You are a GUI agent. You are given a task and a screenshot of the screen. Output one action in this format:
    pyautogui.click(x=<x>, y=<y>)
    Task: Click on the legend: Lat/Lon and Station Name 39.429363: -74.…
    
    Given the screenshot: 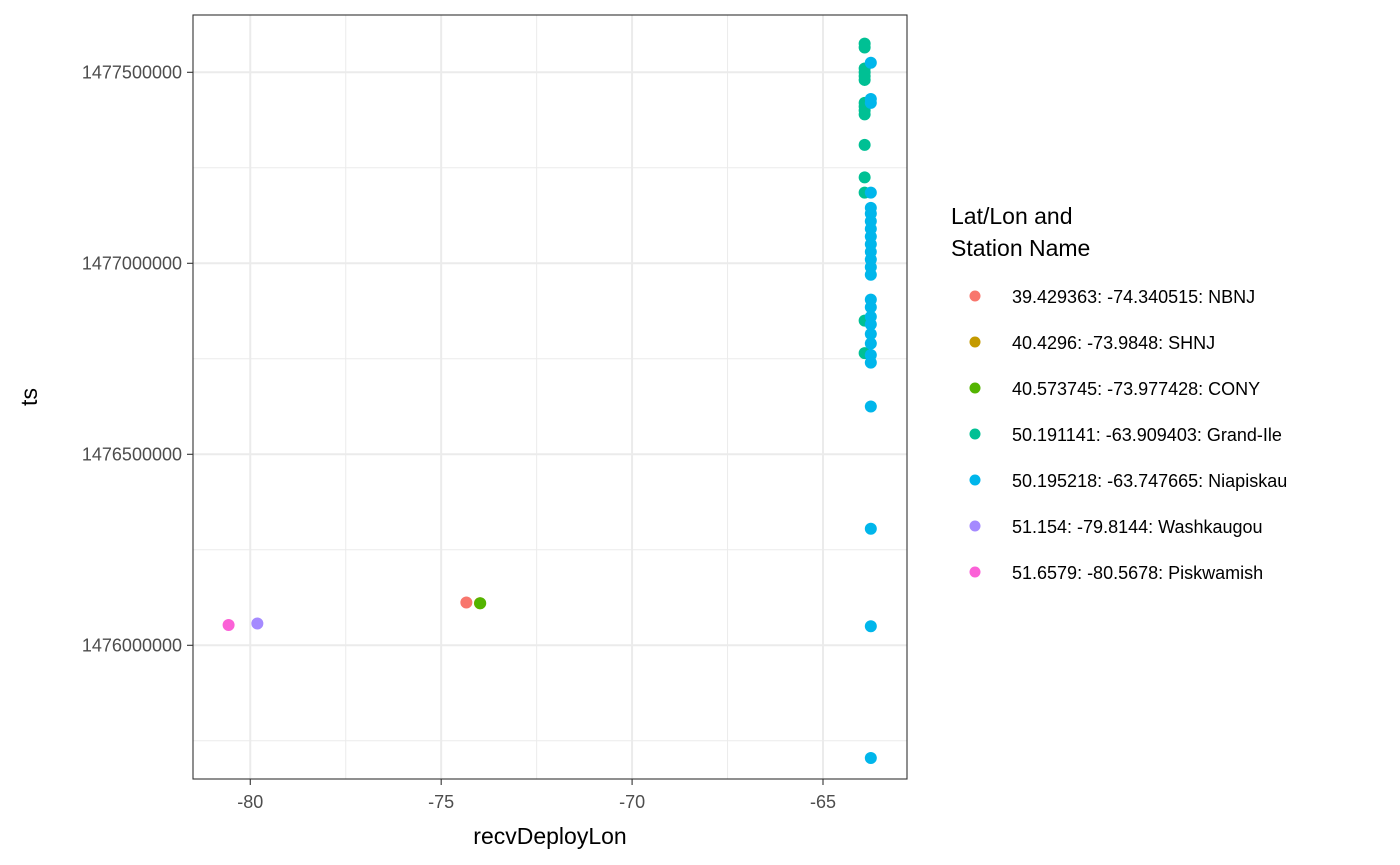 What is the action you would take?
    pyautogui.click(x=1119, y=393)
    